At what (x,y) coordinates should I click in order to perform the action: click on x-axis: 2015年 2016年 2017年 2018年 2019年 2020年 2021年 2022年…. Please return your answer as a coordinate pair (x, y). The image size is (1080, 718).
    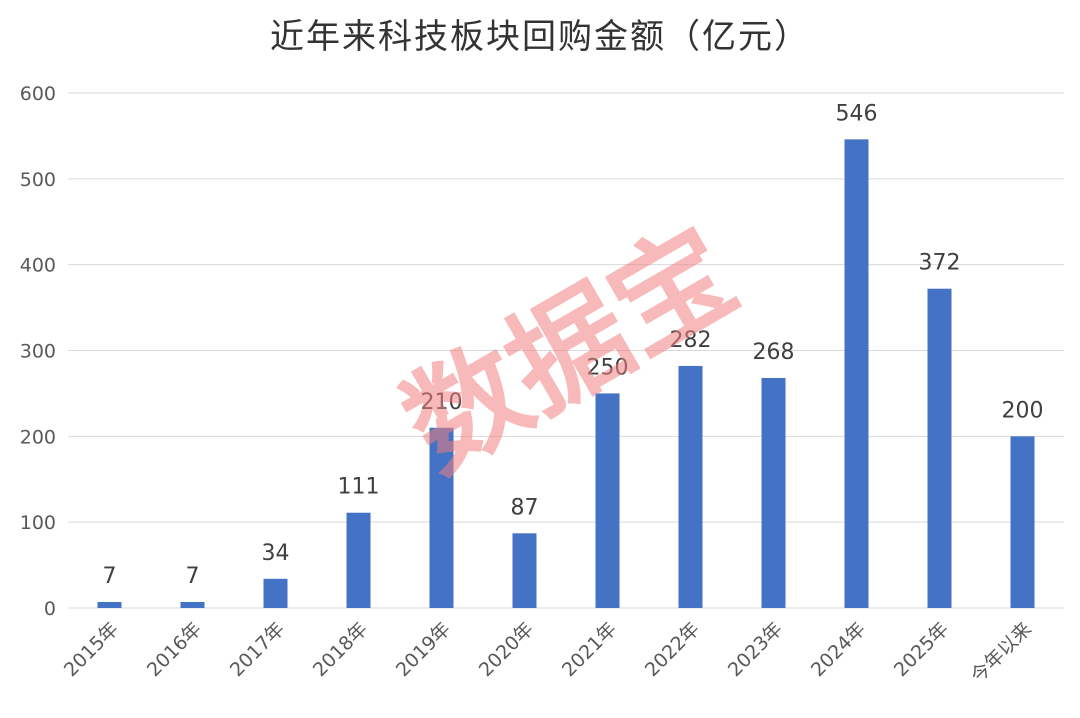
    Looking at the image, I should click on (548, 652).